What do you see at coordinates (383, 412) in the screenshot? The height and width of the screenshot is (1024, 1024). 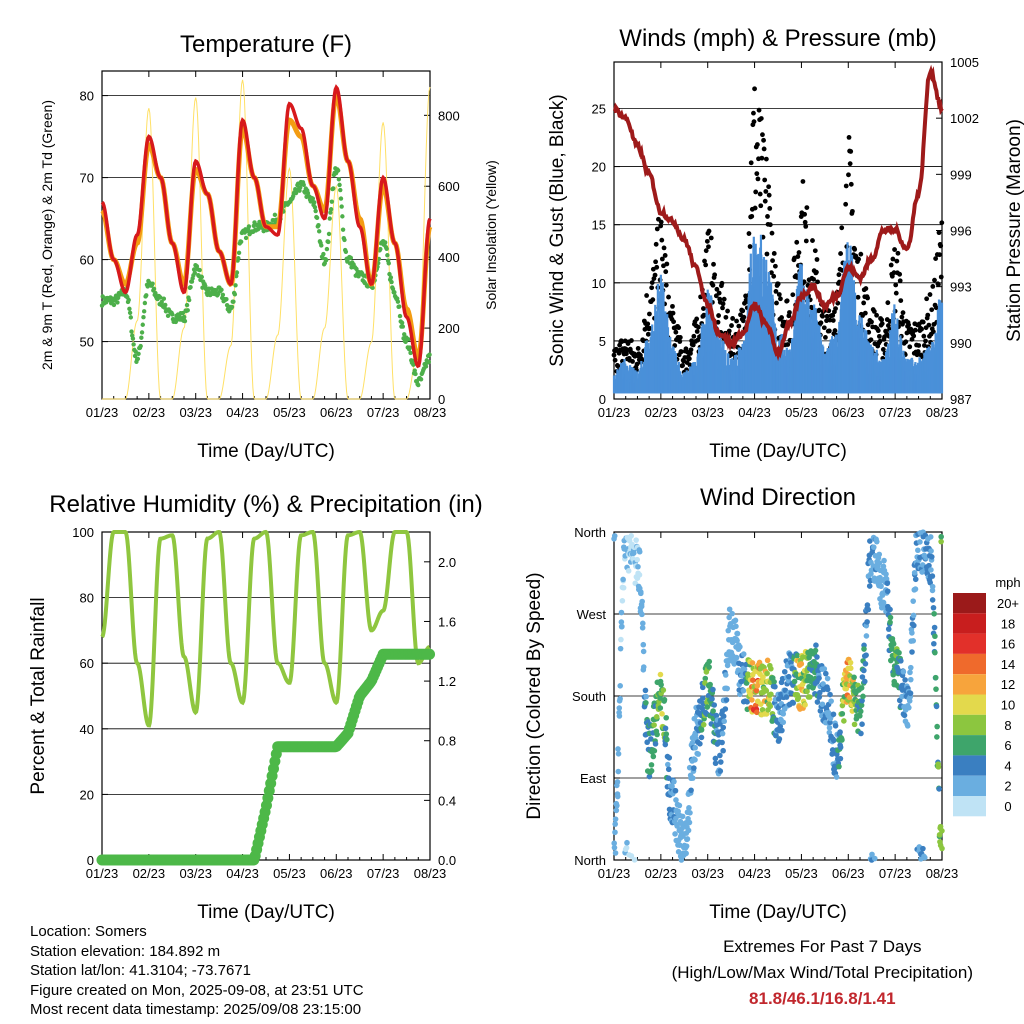 I see `x-tick-label: 07/23` at bounding box center [383, 412].